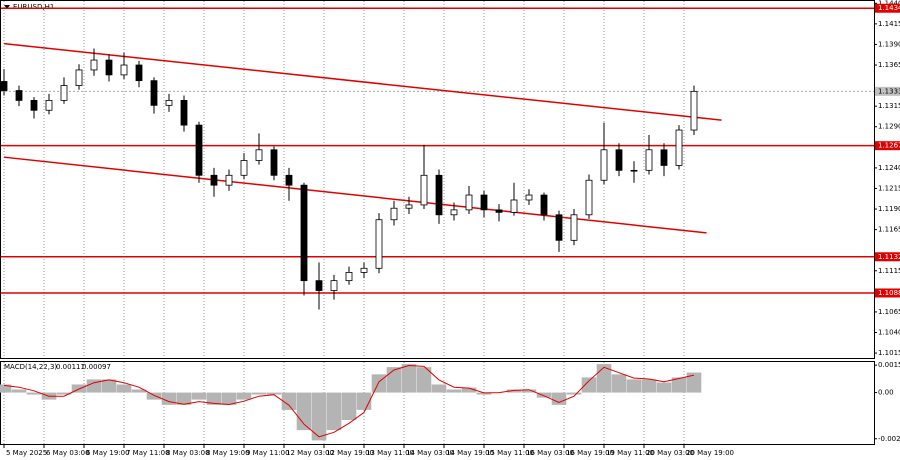 The image size is (900, 460). I want to click on macd-hist-value: 0.00111, so click(70, 367).